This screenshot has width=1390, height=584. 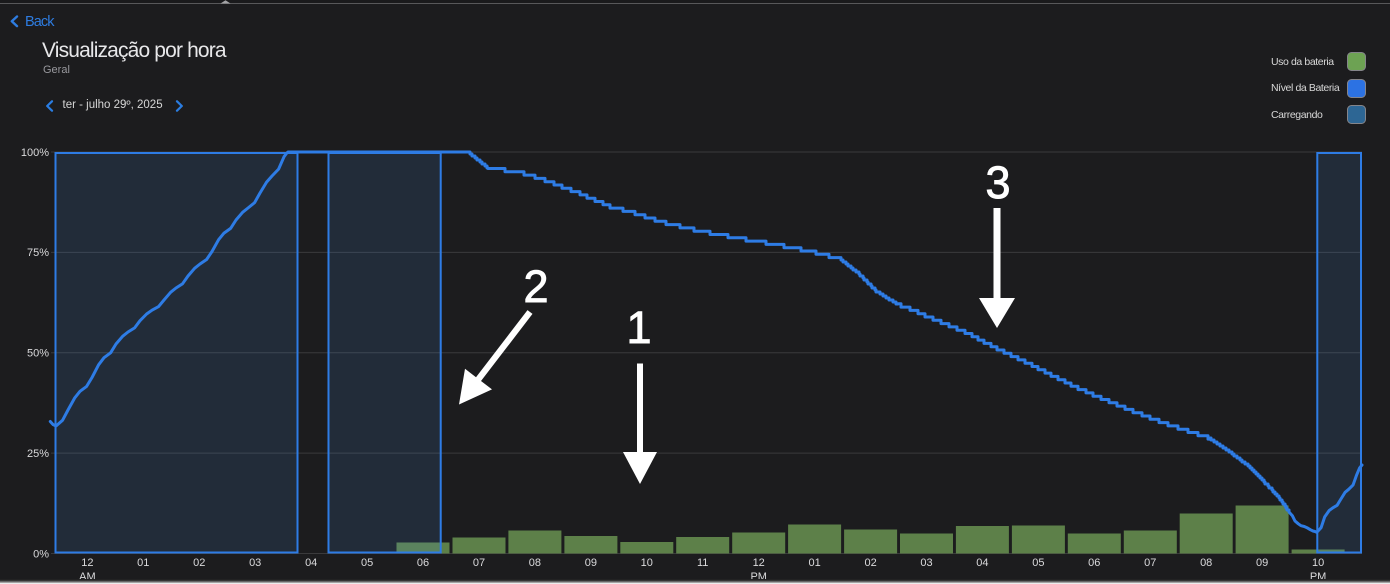 I want to click on svg-text: 50%, so click(x=38, y=354).